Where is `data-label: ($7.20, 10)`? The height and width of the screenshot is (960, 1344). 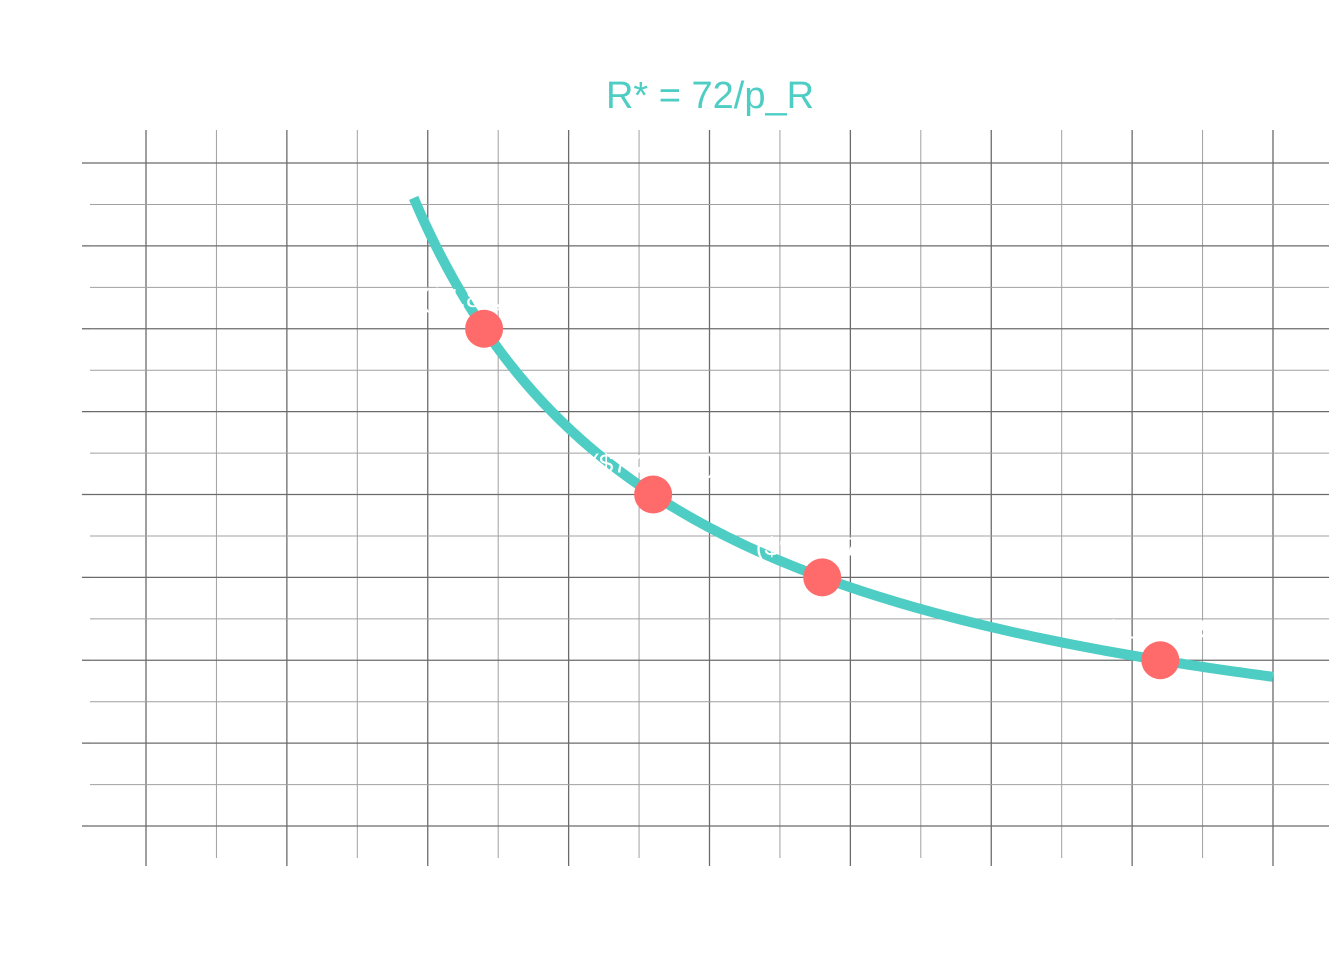
data-label: ($7.20, 10) is located at coordinates (653, 464).